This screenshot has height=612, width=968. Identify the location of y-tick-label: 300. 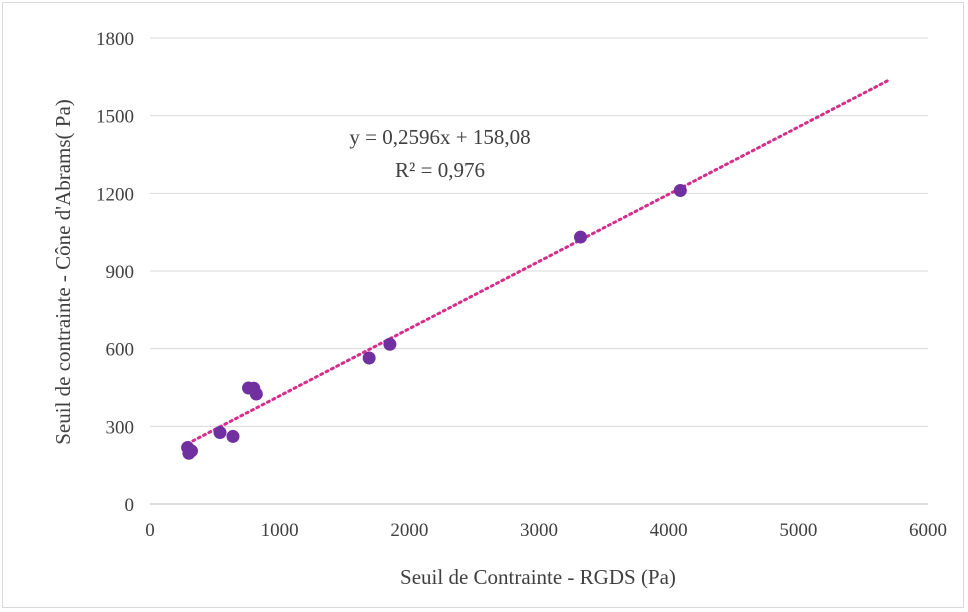
(120, 427).